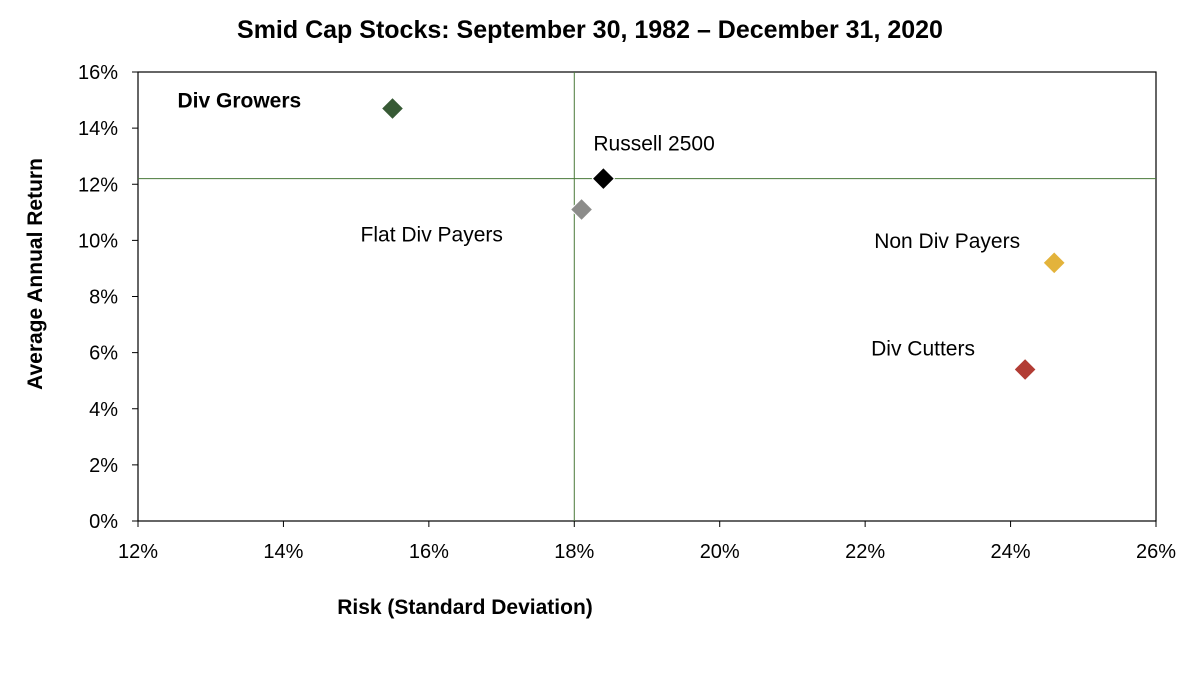 Image resolution: width=1180 pixels, height=698 pixels. Describe the element at coordinates (103, 410) in the screenshot. I see `y-tick-label: 4%` at that location.